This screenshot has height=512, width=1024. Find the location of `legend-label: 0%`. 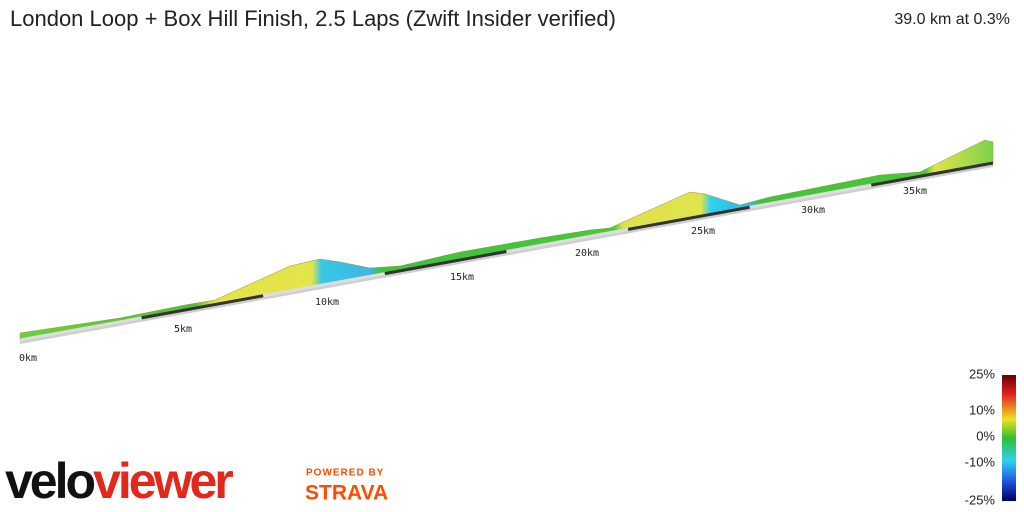

legend-label: 0% is located at coordinates (985, 435).